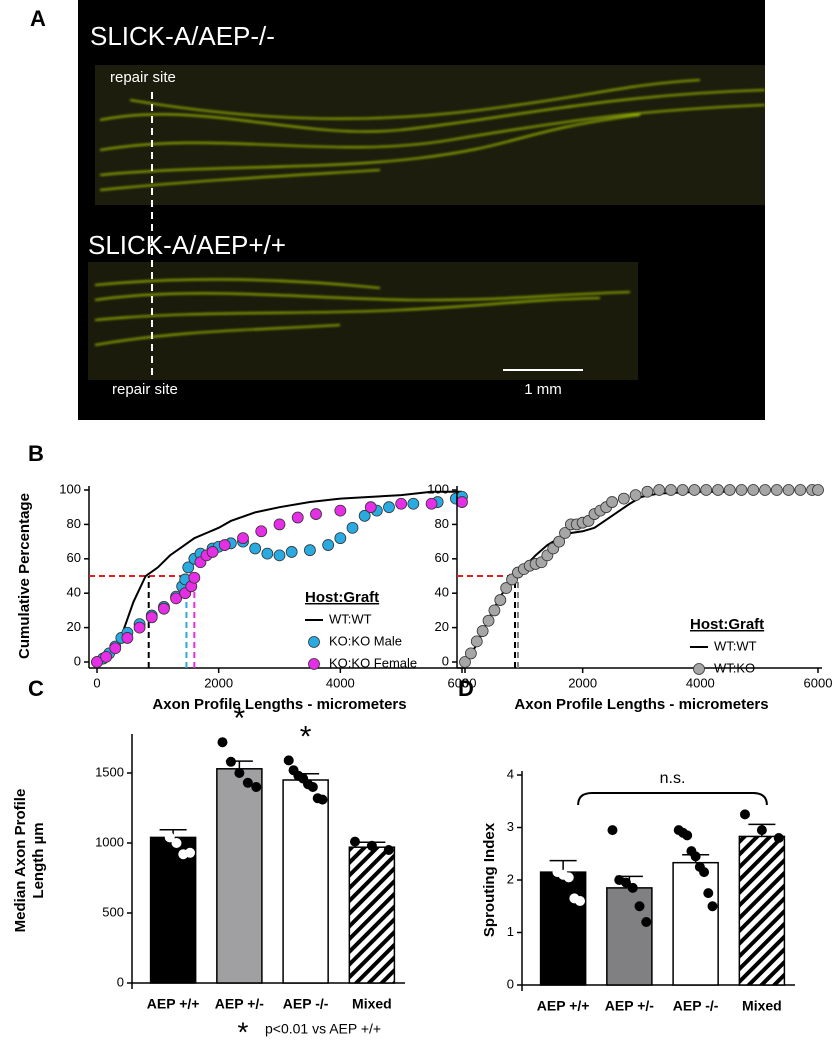 This screenshot has height=1052, width=837. What do you see at coordinates (36, 688) in the screenshot?
I see `panel-label: C` at bounding box center [36, 688].